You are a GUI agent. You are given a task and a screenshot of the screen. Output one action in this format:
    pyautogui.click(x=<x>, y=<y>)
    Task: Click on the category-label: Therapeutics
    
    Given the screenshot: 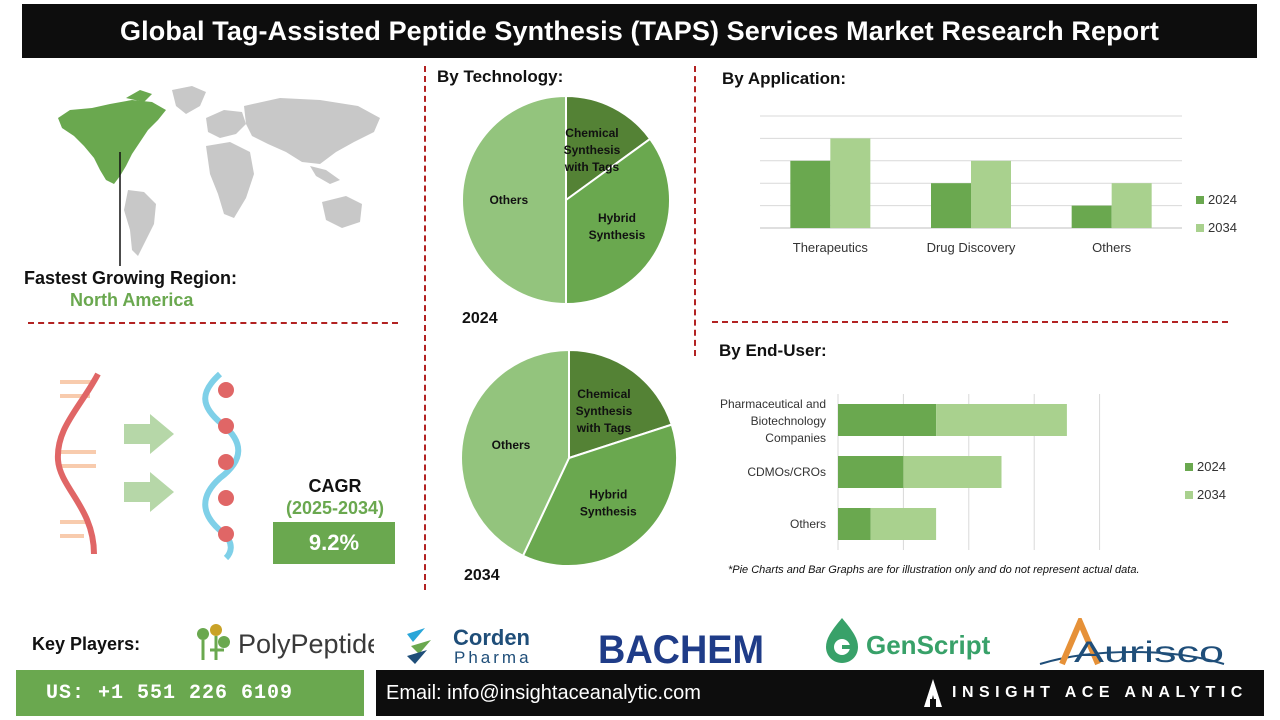 What is the action you would take?
    pyautogui.click(x=831, y=247)
    